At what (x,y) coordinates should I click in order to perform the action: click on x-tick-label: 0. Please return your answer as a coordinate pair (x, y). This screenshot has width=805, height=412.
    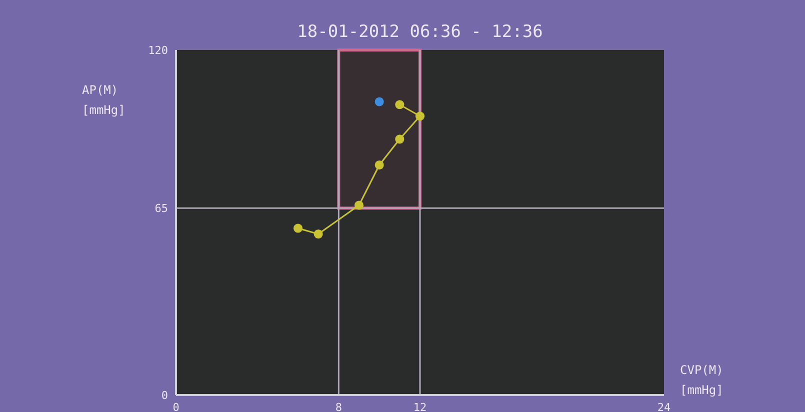
    Looking at the image, I should click on (176, 406).